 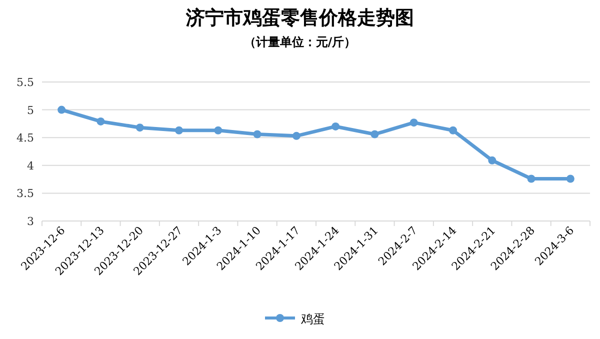 I want to click on chart-subtitle: （计量单位：元/斤）, so click(x=300, y=42).